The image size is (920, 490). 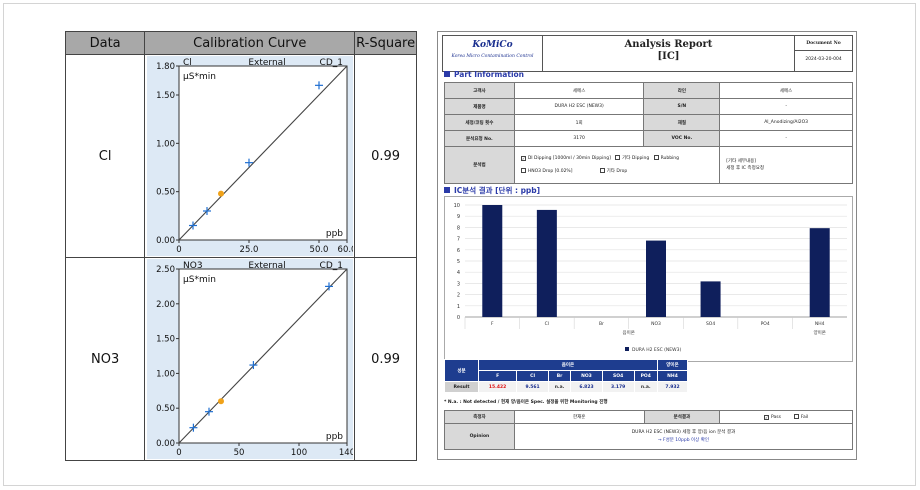 I want to click on y-tick-label: 2.00, so click(x=165, y=305).